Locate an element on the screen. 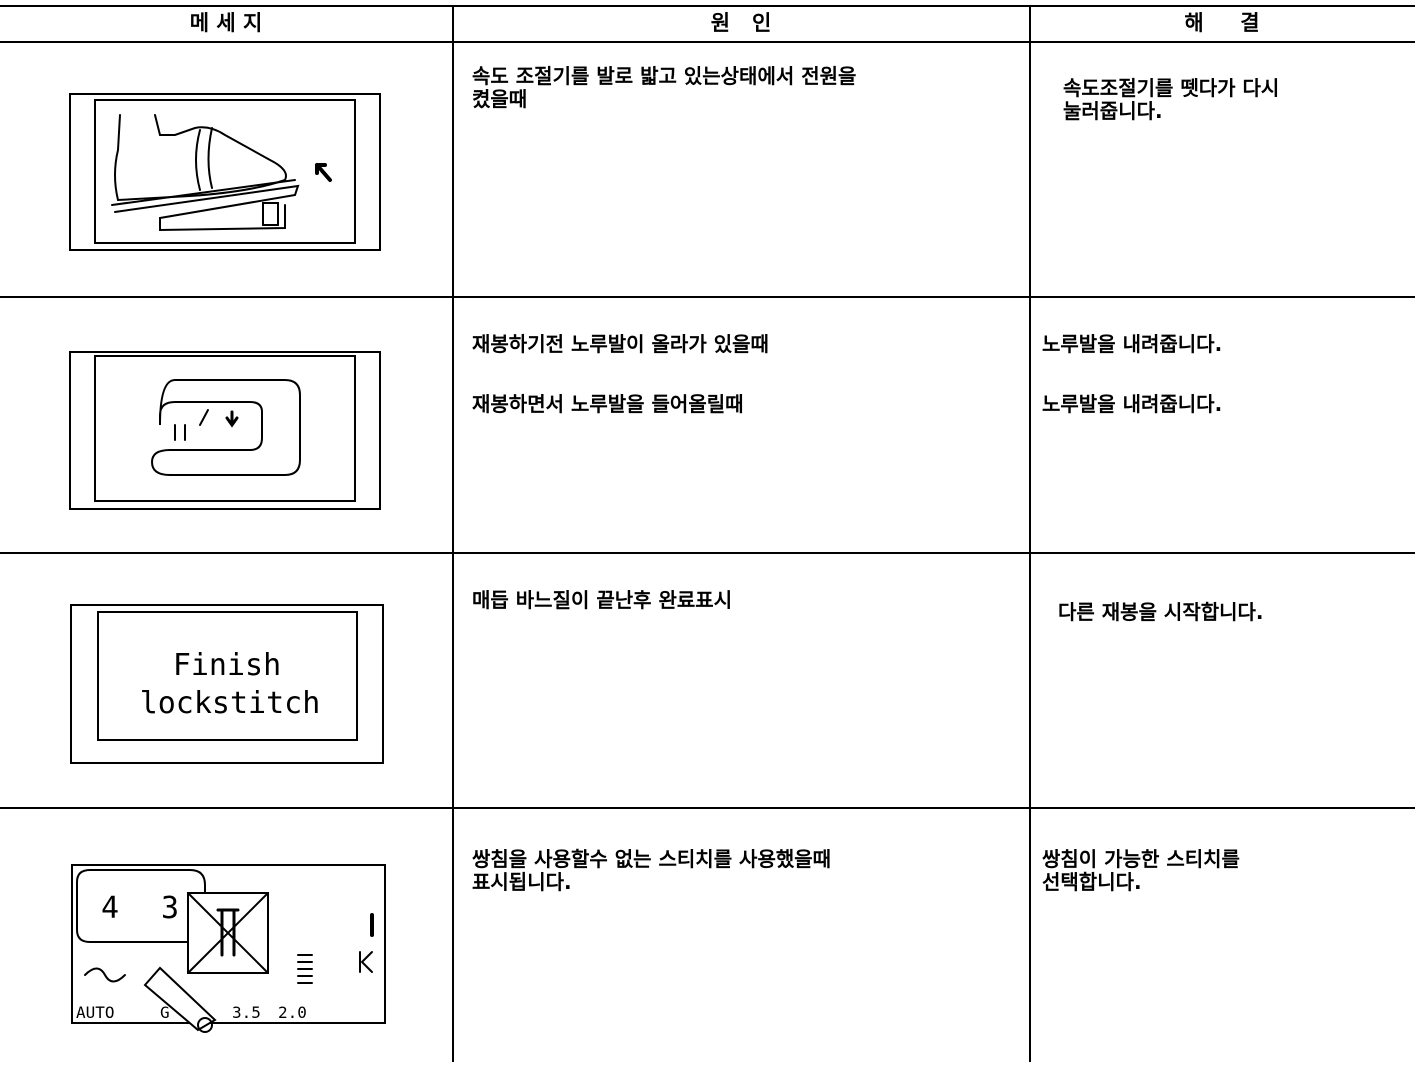 This screenshot has height=1066, width=1415. screen-text: lockstitch is located at coordinates (230, 703).